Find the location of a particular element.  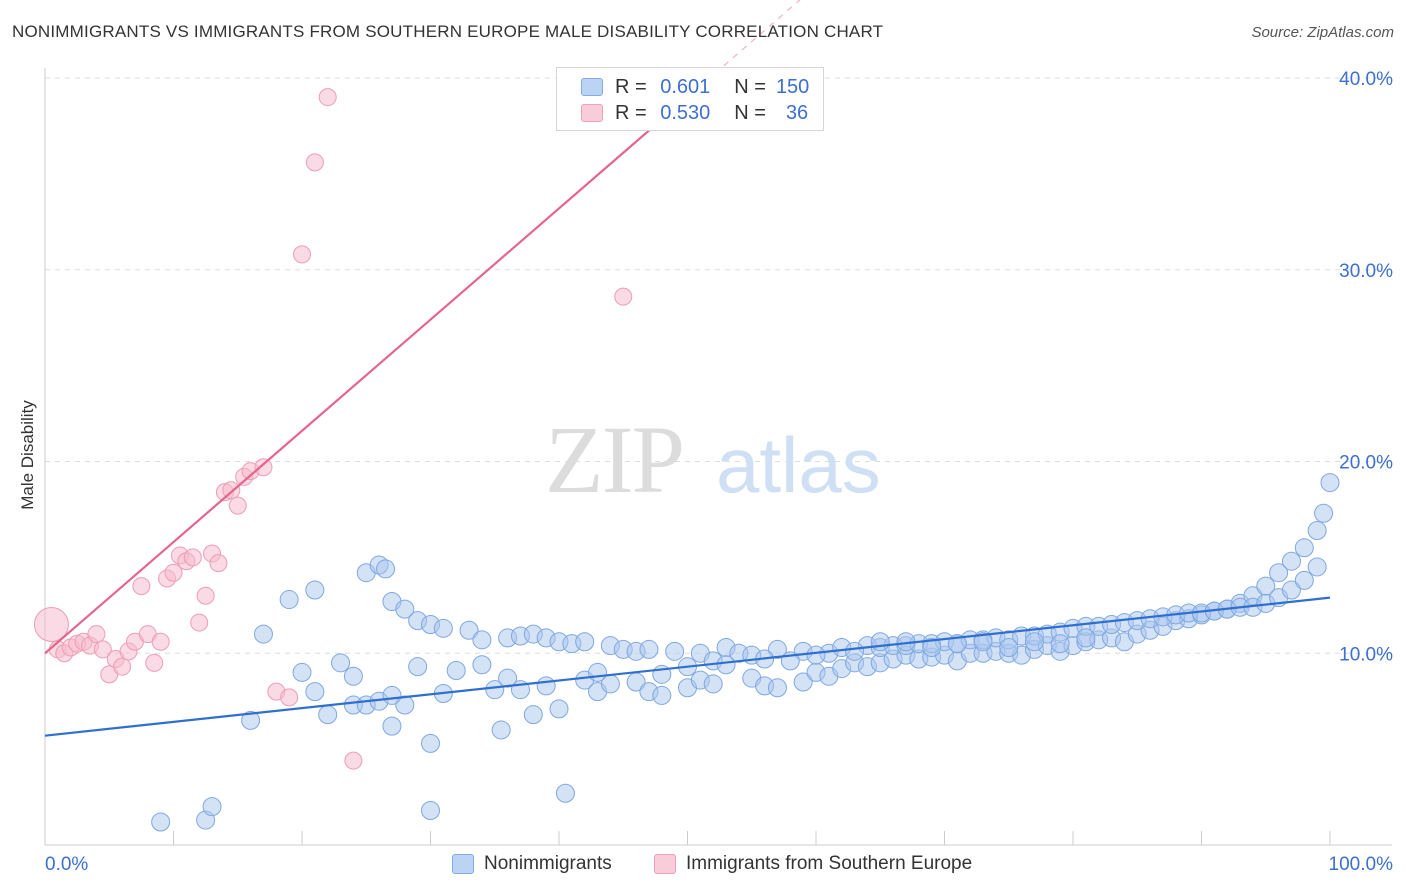

legend-n-value: 36 is located at coordinates (797, 112).